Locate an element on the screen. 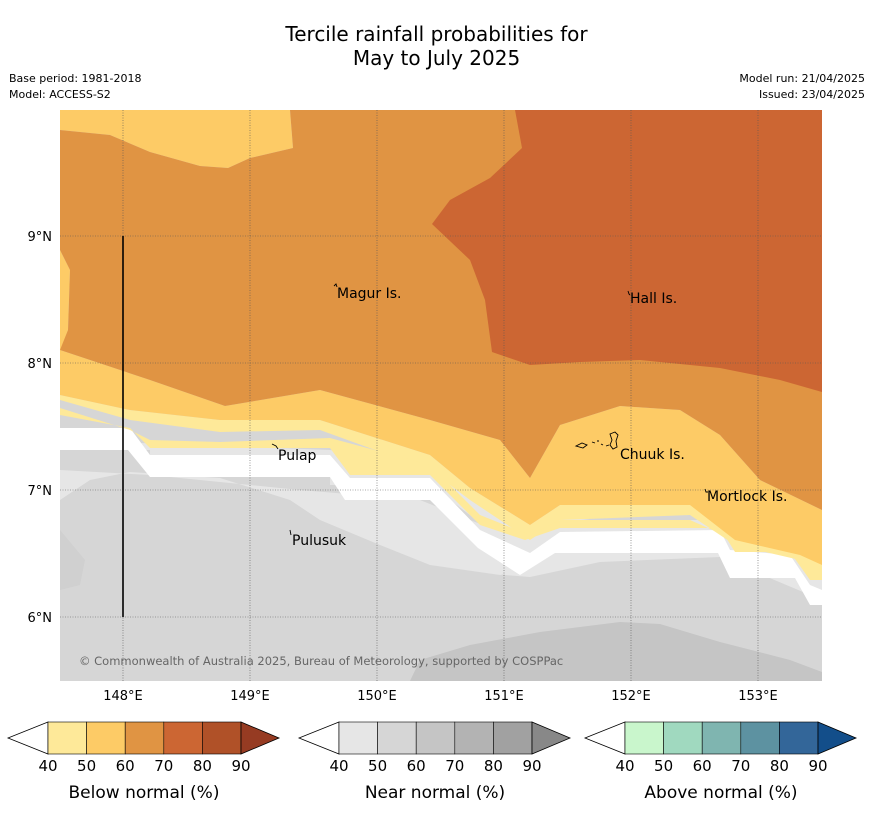 The image size is (873, 816). cb1-over-arrow is located at coordinates (551, 738).